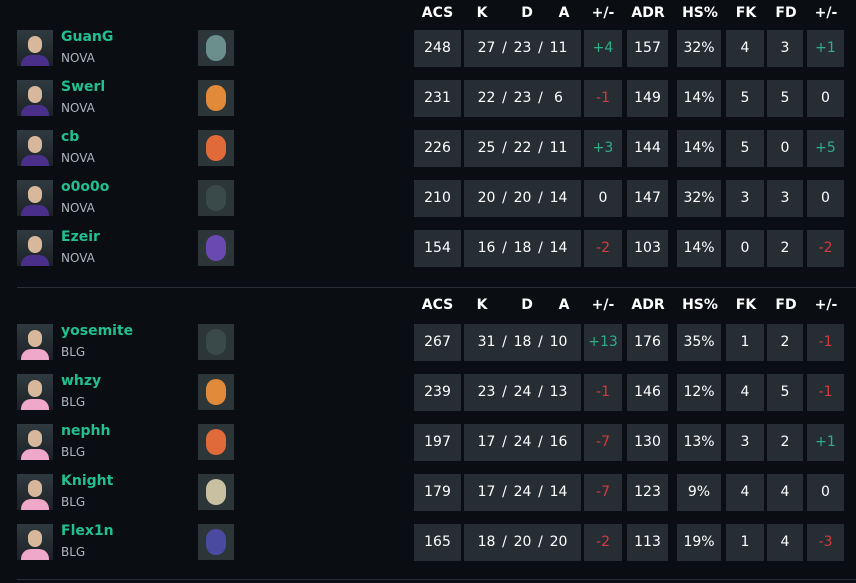  I want to click on player-name: Flex1n, so click(87, 531).